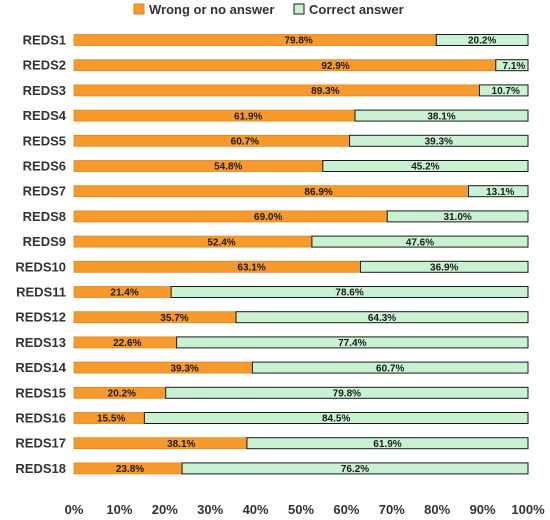 This screenshot has width=550, height=520. I want to click on x-axis: 0% 10% 20% 30% 40% 50% 60% 70% 80% 90% 100%, so click(305, 509).